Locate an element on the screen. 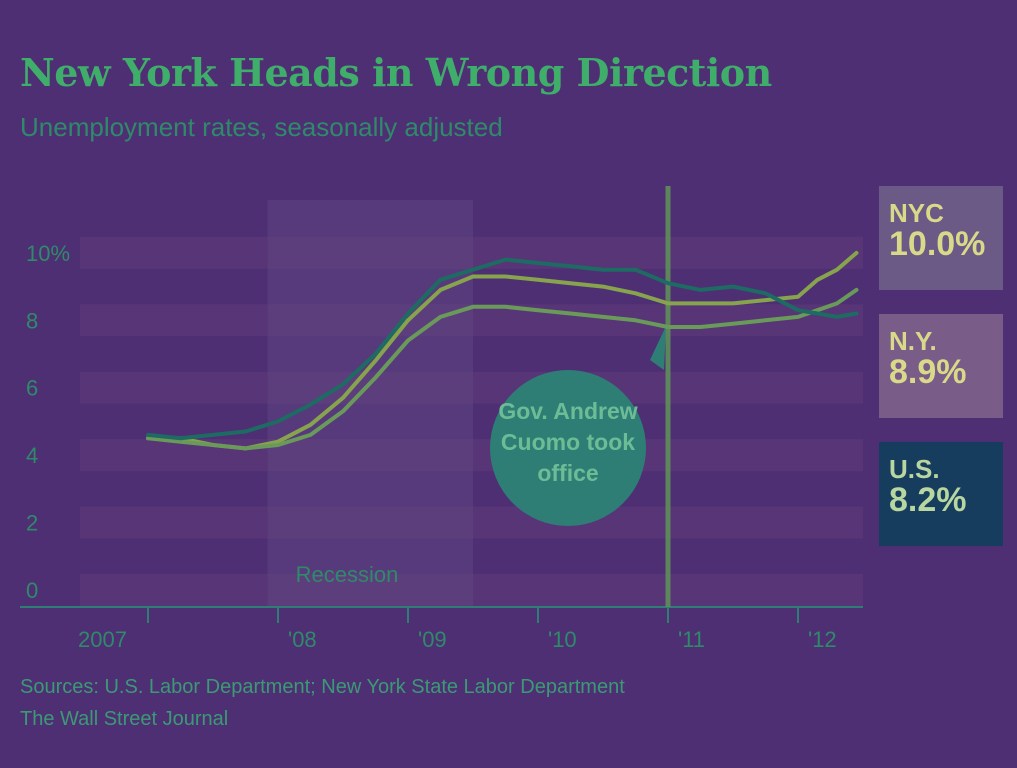  recession-band is located at coordinates (370, 403).